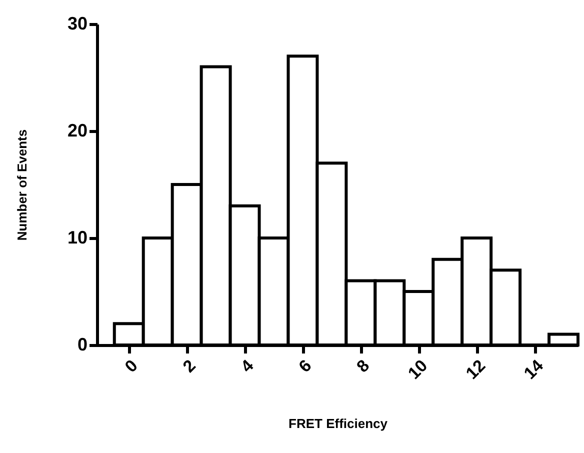 This screenshot has width=584, height=453. Describe the element at coordinates (189, 366) in the screenshot. I see `x-tick-label: 2` at that location.